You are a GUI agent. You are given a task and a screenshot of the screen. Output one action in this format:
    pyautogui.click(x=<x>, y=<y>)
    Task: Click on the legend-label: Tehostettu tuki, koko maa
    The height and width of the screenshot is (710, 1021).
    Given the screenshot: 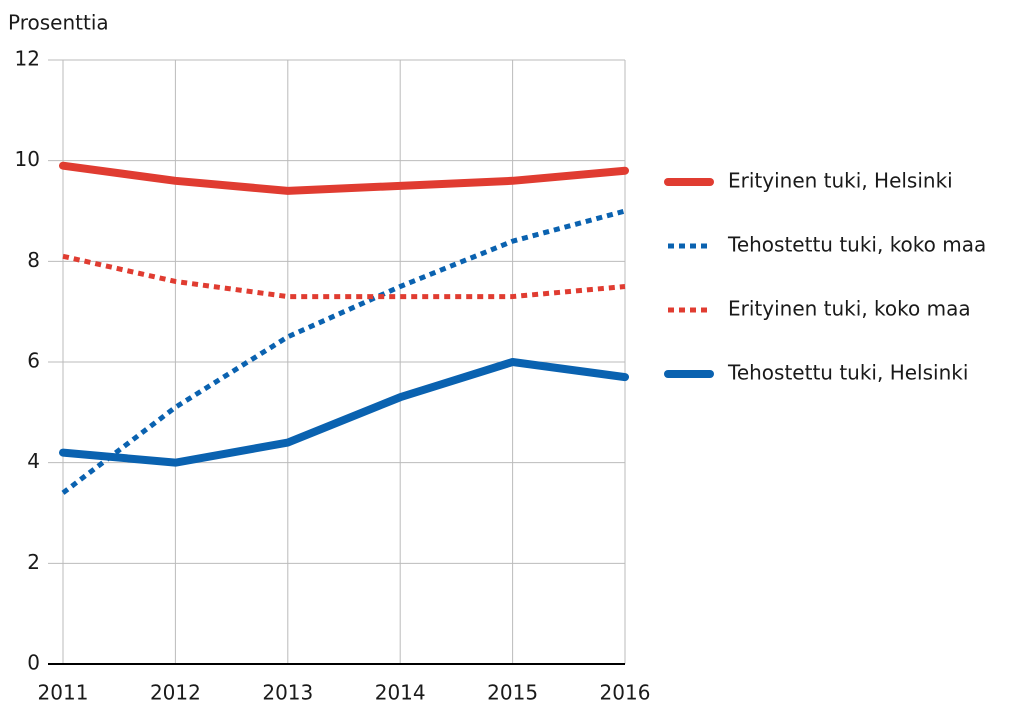 What is the action you would take?
    pyautogui.click(x=856, y=245)
    